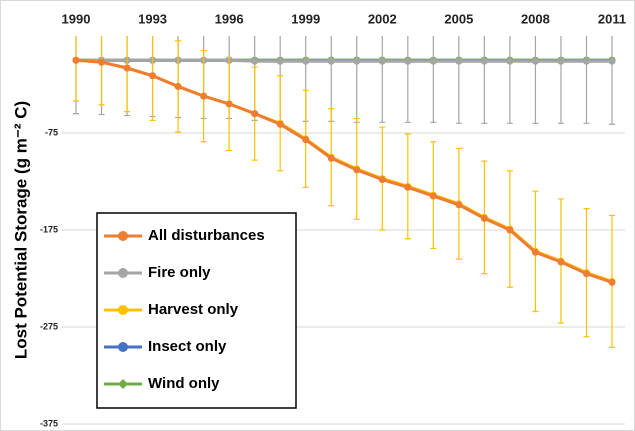 Image resolution: width=635 pixels, height=431 pixels. What do you see at coordinates (344, 60) in the screenshot?
I see `series-line` at bounding box center [344, 60].